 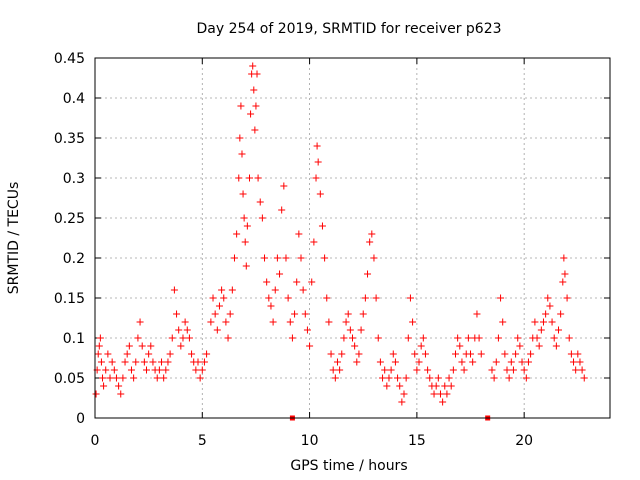 What do you see at coordinates (310, 441) in the screenshot?
I see `x-tick-label: 10` at bounding box center [310, 441].